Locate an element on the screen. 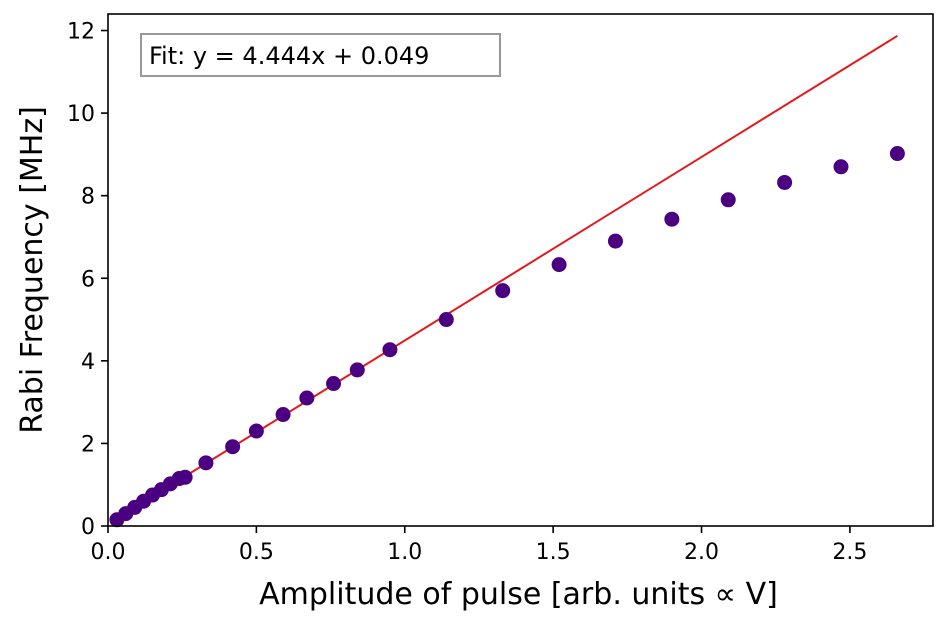 The image size is (946, 624). fit-annotation-box is located at coordinates (320, 55).